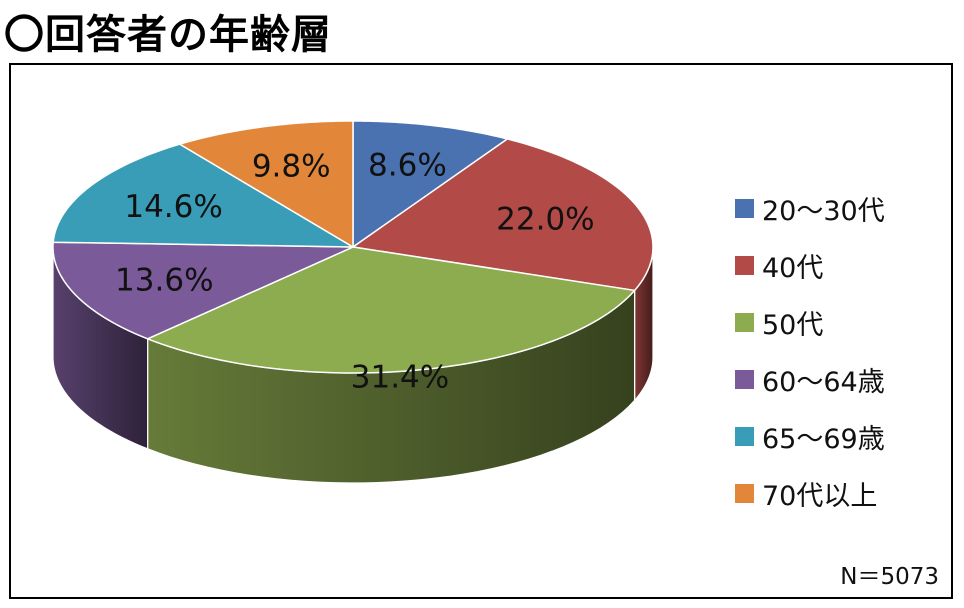 The height and width of the screenshot is (608, 964). What do you see at coordinates (823, 211) in the screenshot?
I see `legend-label: 20～30代` at bounding box center [823, 211].